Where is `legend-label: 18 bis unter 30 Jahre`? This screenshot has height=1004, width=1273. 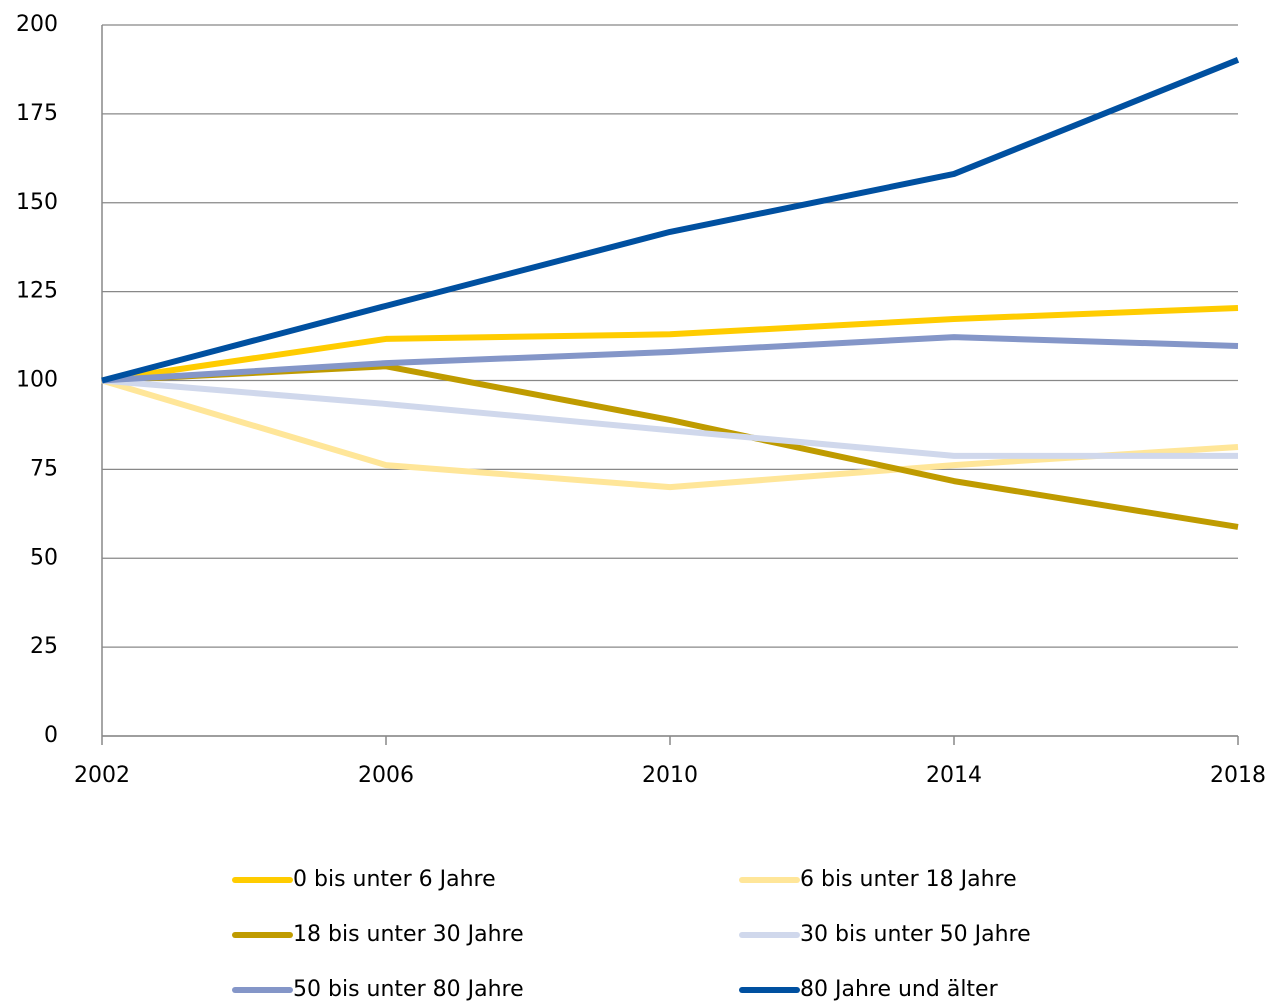 legend-label: 18 bis unter 30 Jahre is located at coordinates (408, 934).